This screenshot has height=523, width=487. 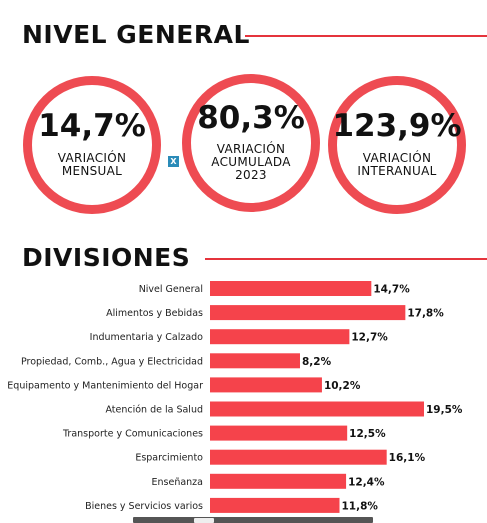 I want to click on value-label: 8,2%, so click(x=317, y=362).